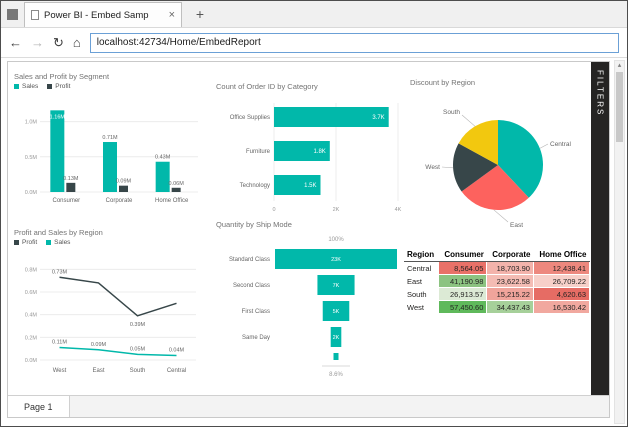  What do you see at coordinates (178, 42) in the screenshot?
I see `url-text: localhost:42734/Home/EmbedReport` at bounding box center [178, 42].